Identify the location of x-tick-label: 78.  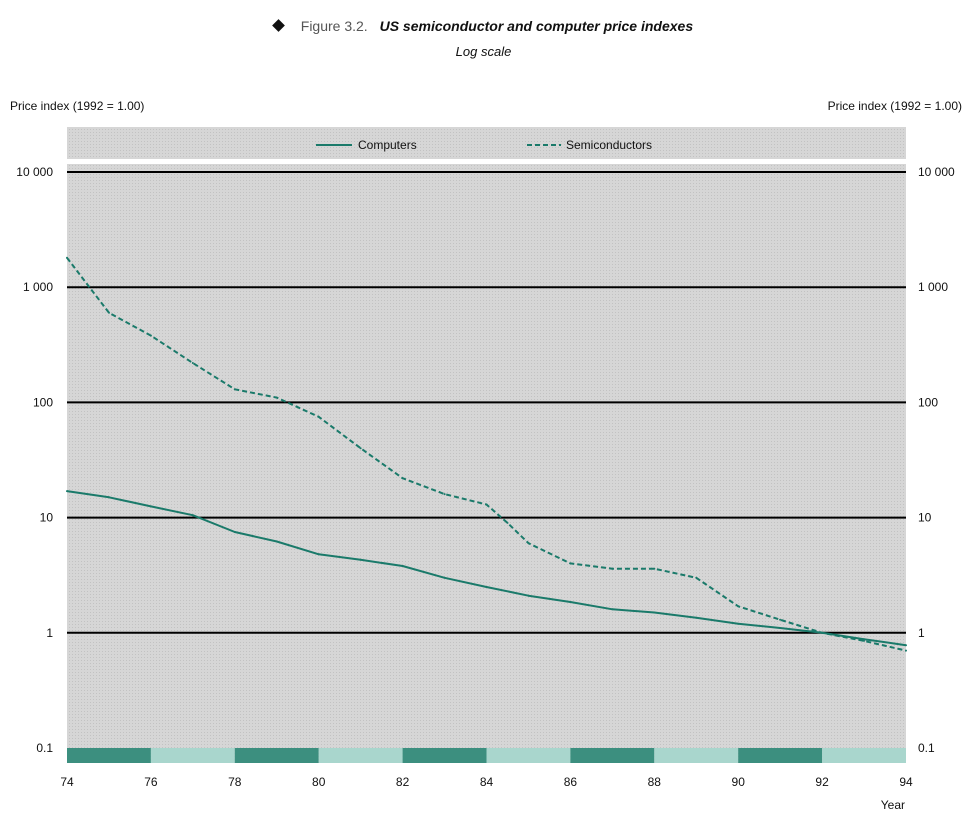
(235, 782).